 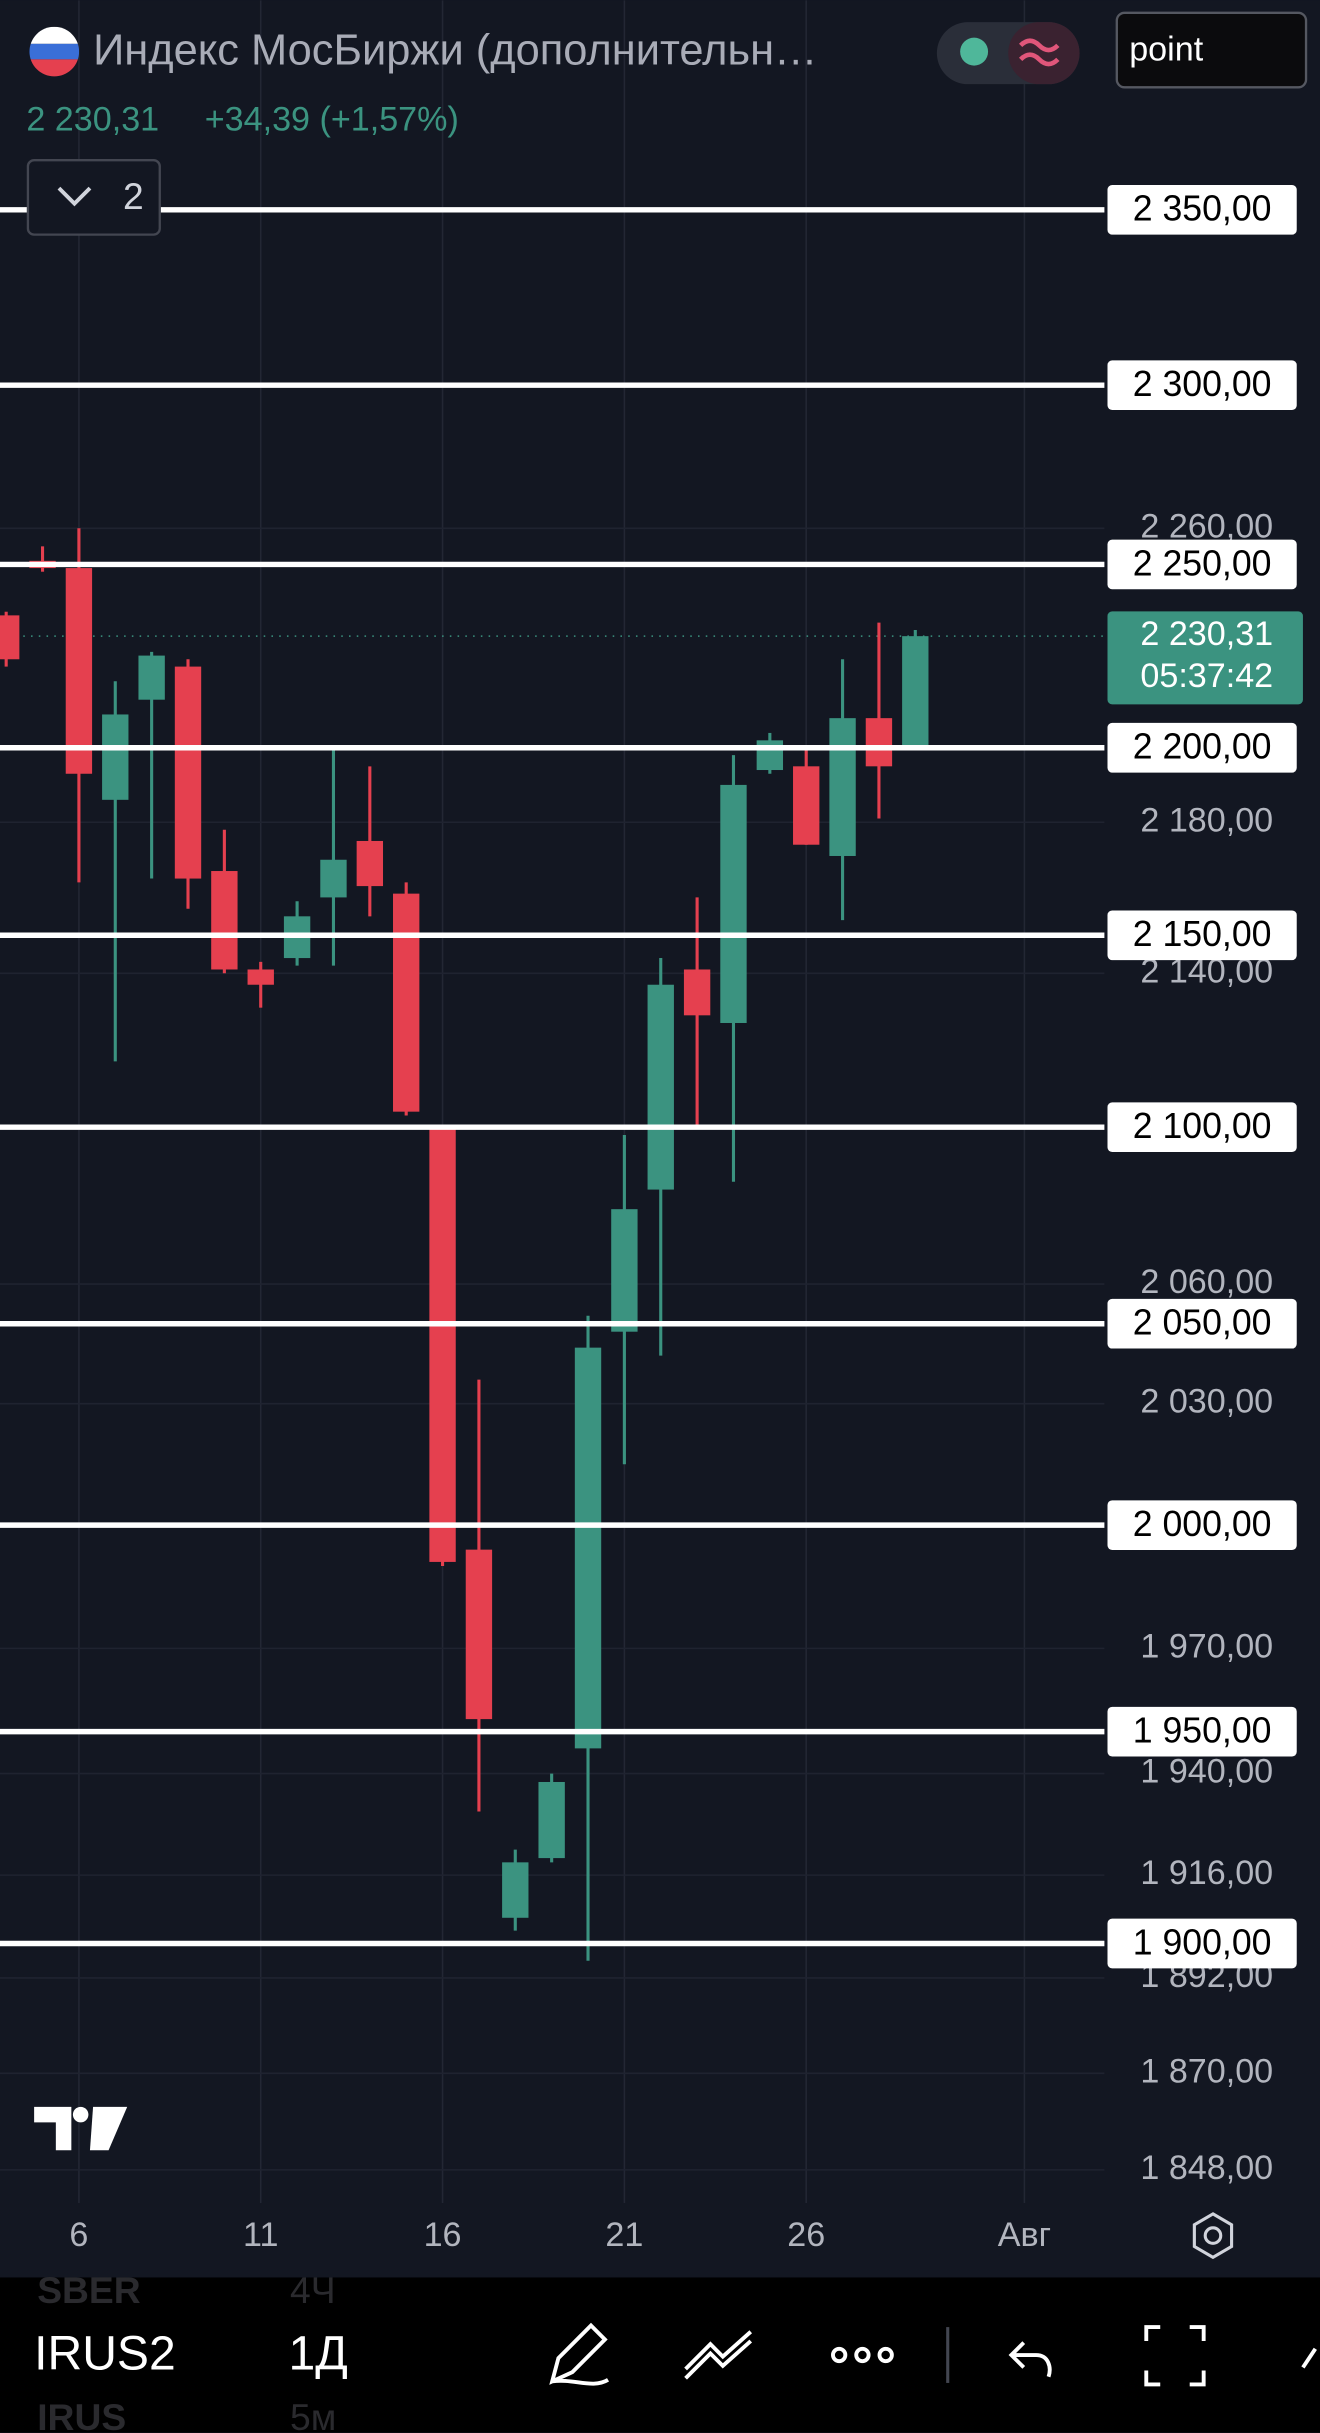 I want to click on x-tick-label: 26, so click(x=806, y=2235).